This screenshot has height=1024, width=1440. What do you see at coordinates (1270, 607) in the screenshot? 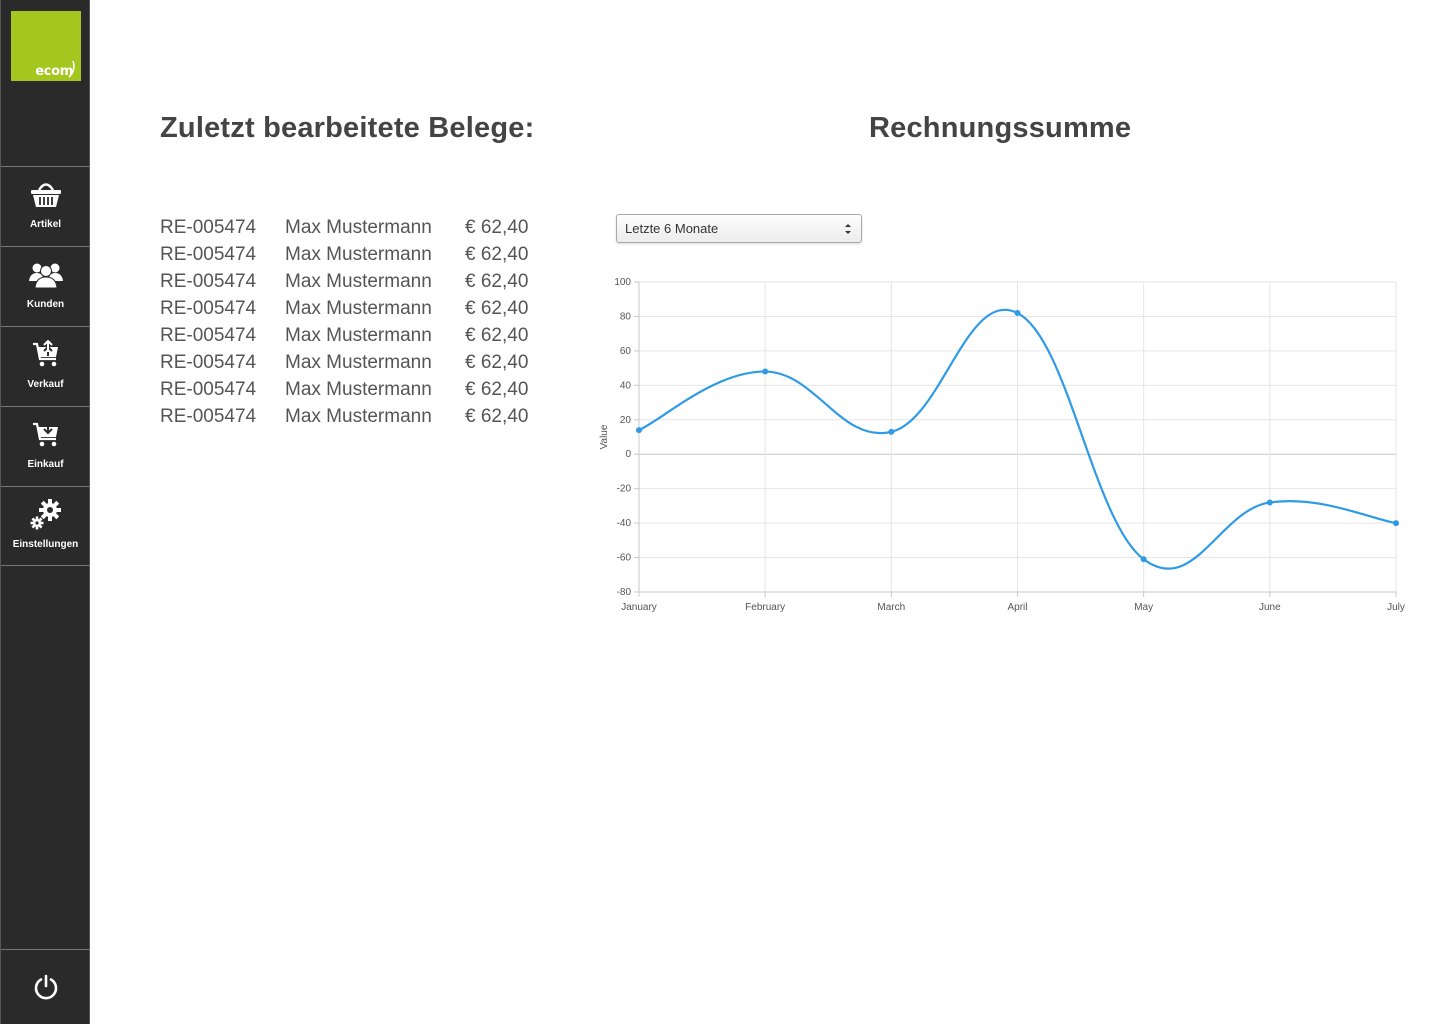
I see `x-tick-label: June` at bounding box center [1270, 607].